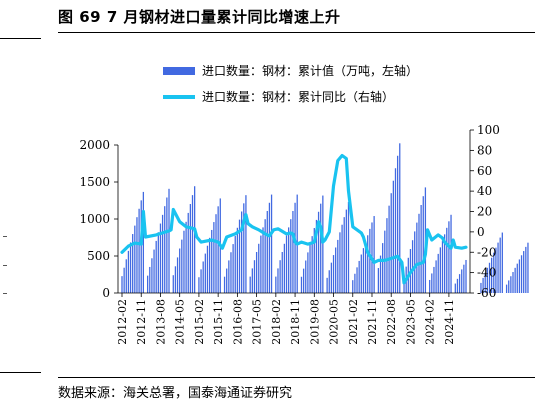 The height and width of the screenshot is (406, 535). I want to click on legend-line-label: 进口数量：钢材：累计同比（右轴）, so click(298, 96).